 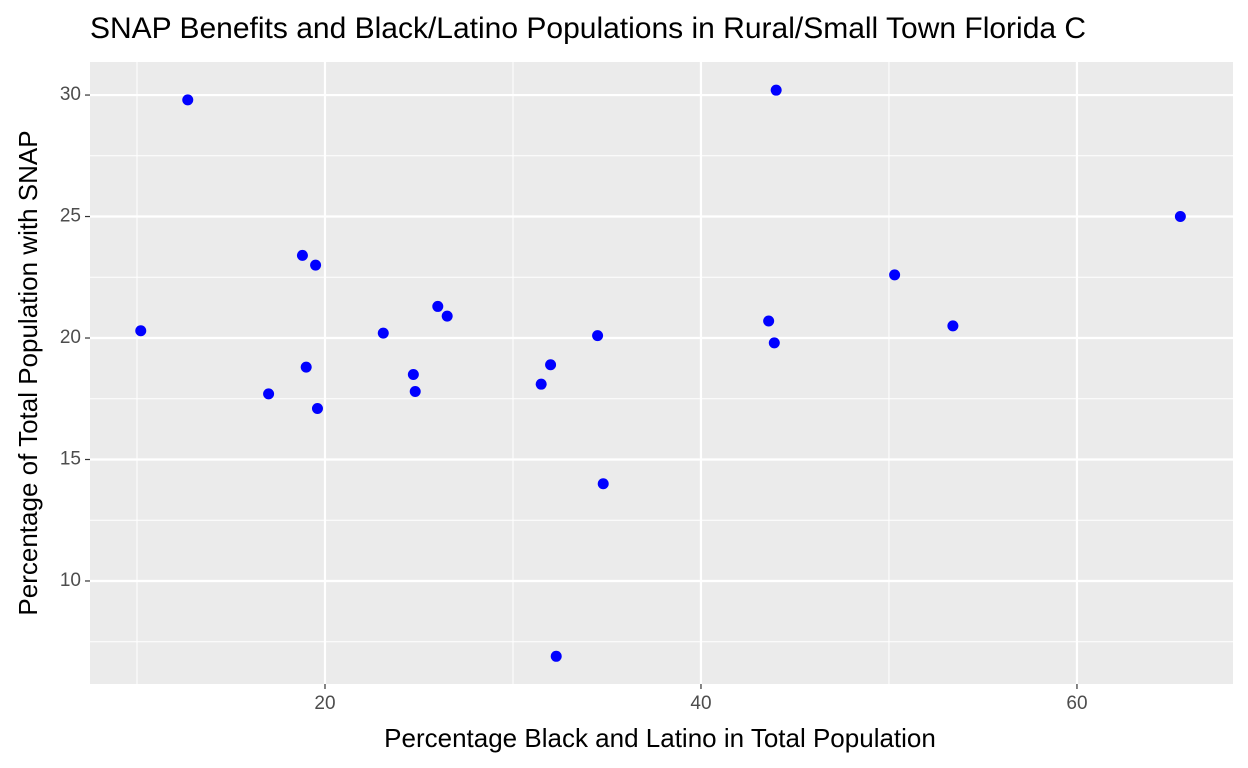 What do you see at coordinates (700, 703) in the screenshot?
I see `x-tick-label: 40` at bounding box center [700, 703].